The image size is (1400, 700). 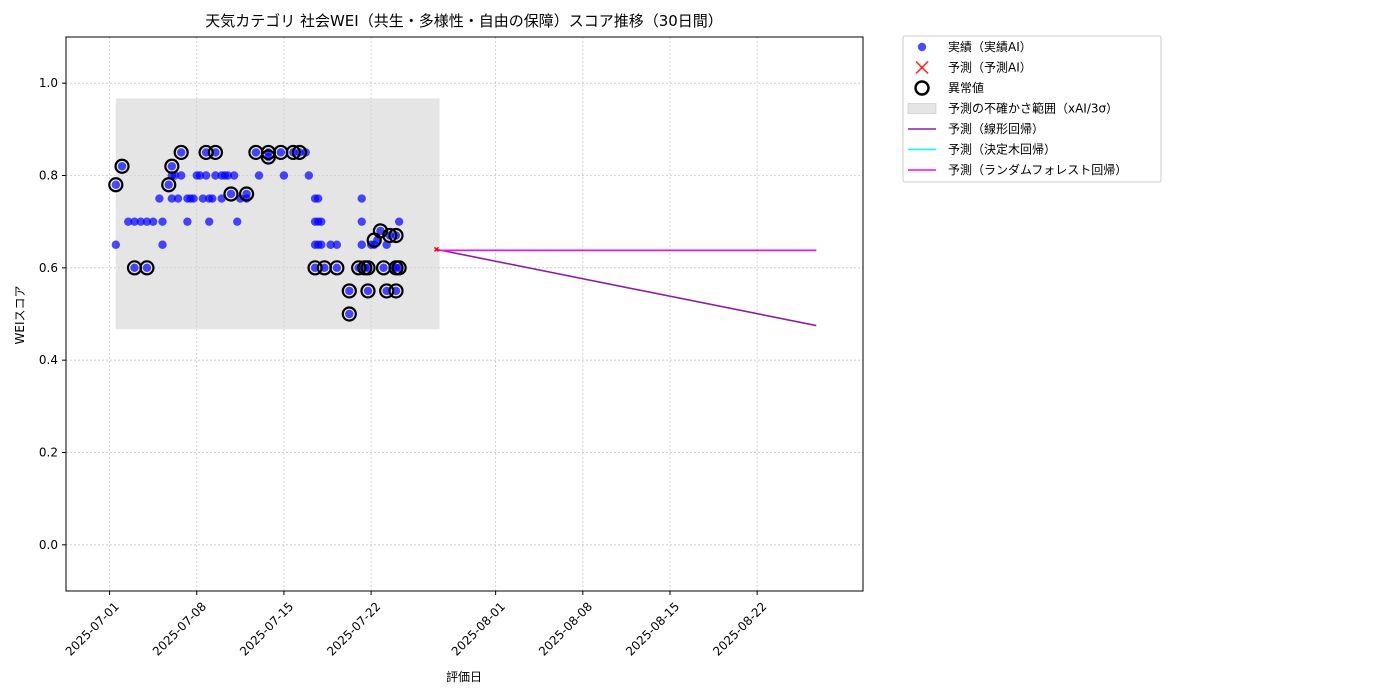 What do you see at coordinates (996, 128) in the screenshot?
I see `legend-label: 予測（線形回帰）` at bounding box center [996, 128].